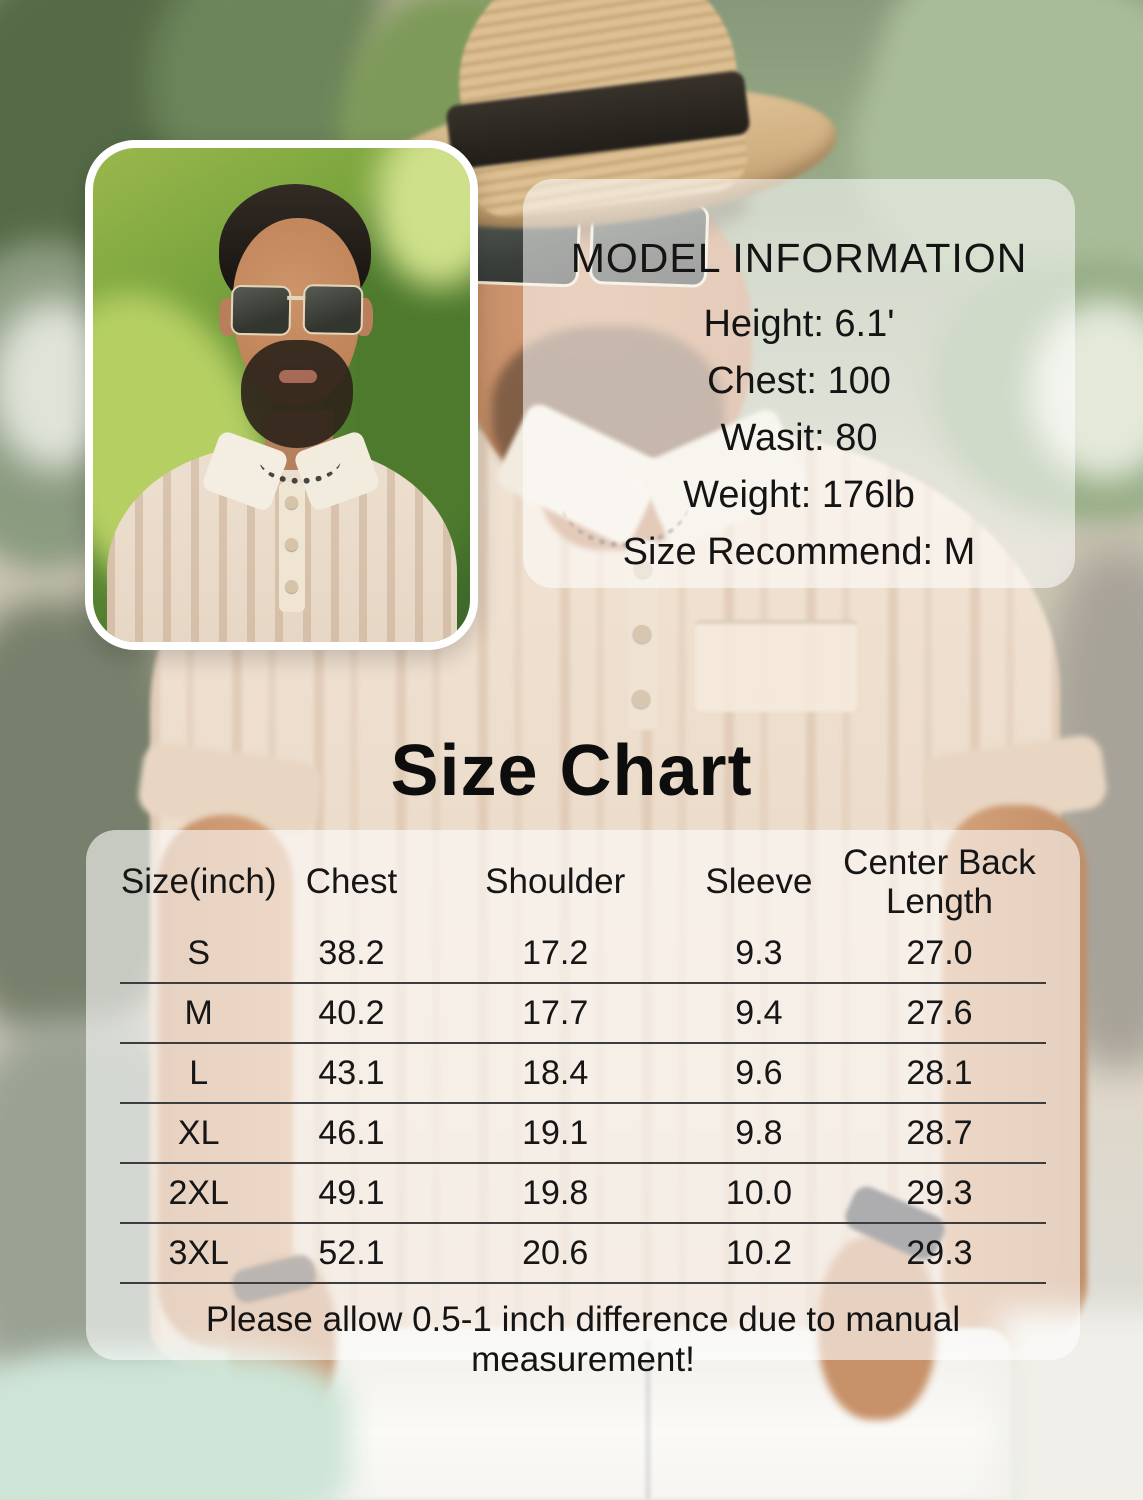 The height and width of the screenshot is (1500, 1143). Describe the element at coordinates (198, 1192) in the screenshot. I see `size-value: 2XL` at that location.